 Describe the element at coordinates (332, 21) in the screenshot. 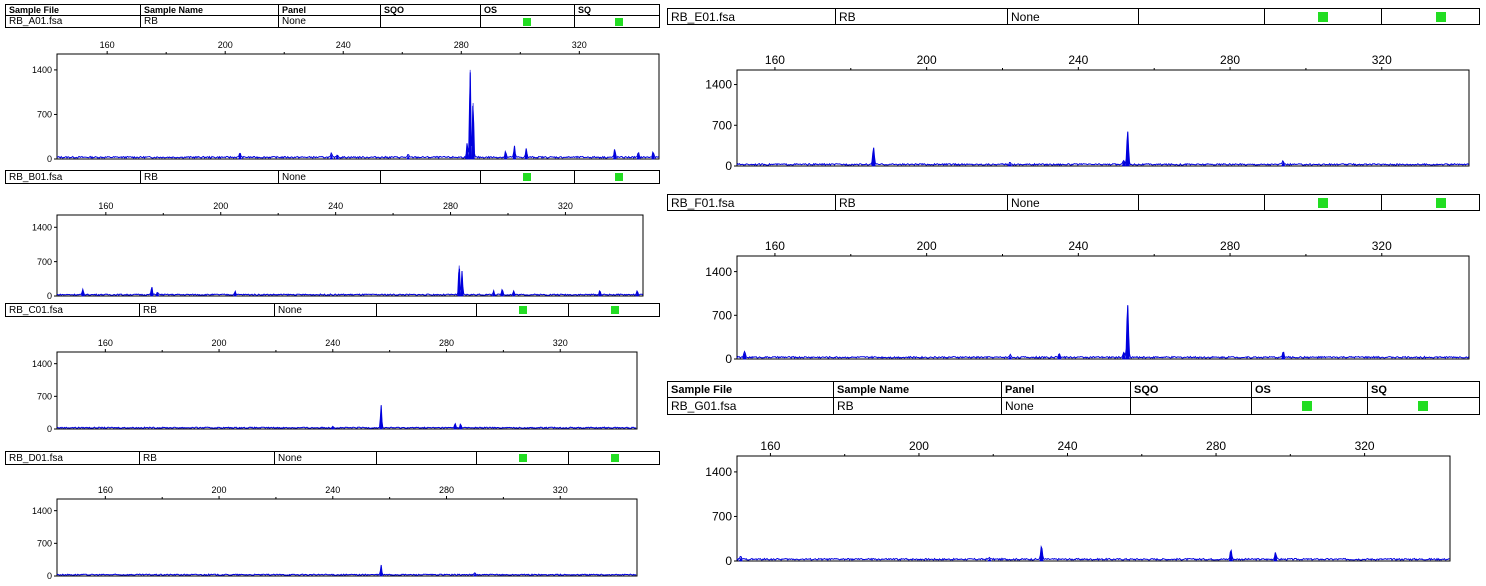

I see `sample-row: RB_A01.fsa RB None` at that location.